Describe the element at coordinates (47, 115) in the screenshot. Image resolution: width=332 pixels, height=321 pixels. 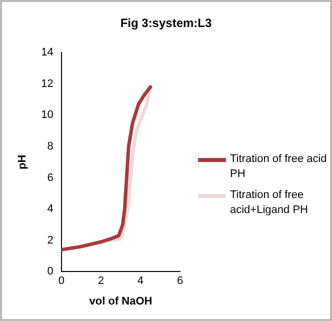
I see `y-tick-label: 10` at that location.